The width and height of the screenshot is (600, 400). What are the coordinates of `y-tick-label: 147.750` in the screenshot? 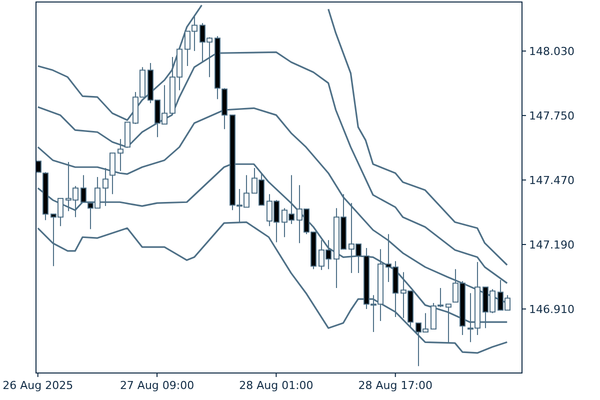 It's located at (551, 115).